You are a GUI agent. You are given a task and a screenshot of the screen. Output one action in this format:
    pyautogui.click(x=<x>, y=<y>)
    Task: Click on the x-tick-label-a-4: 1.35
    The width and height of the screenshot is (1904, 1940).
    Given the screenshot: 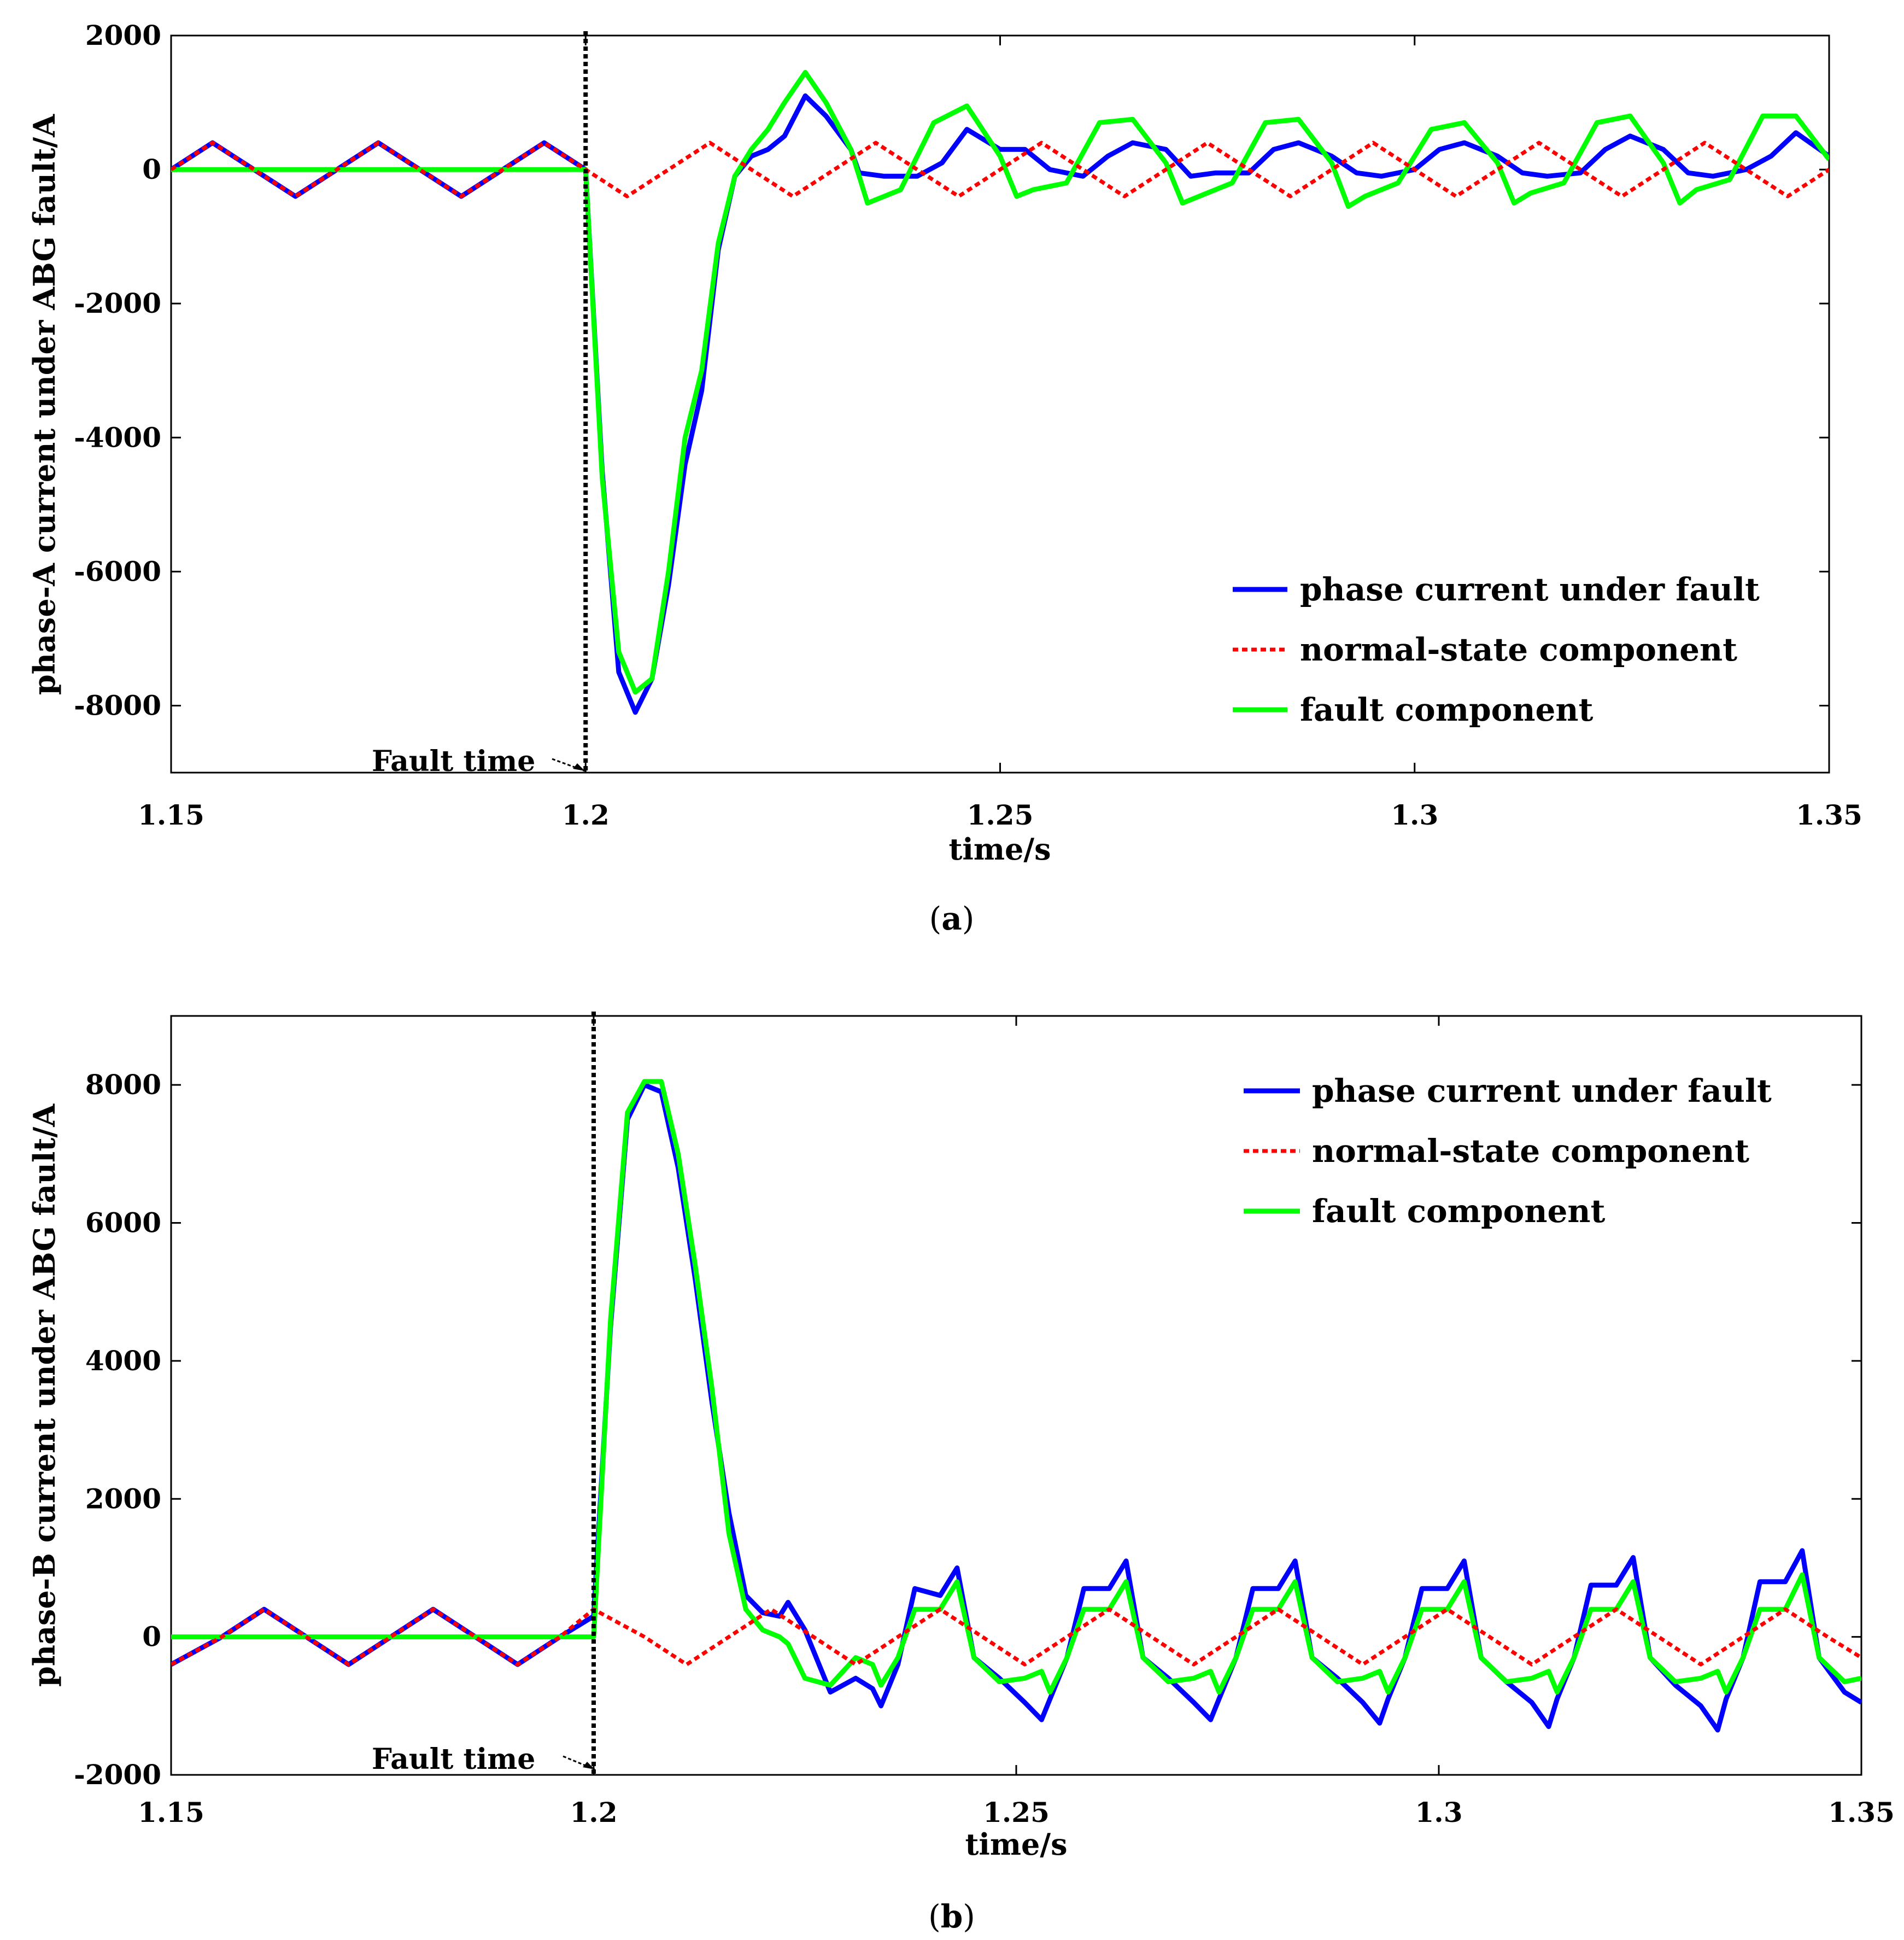 What is the action you would take?
    pyautogui.click(x=1829, y=815)
    